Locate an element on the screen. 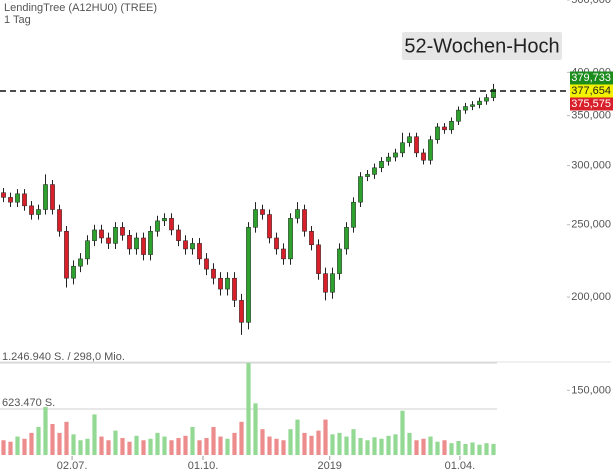 Image resolution: width=613 pixels, height=475 pixels. price-label: 379,733 is located at coordinates (591, 78).